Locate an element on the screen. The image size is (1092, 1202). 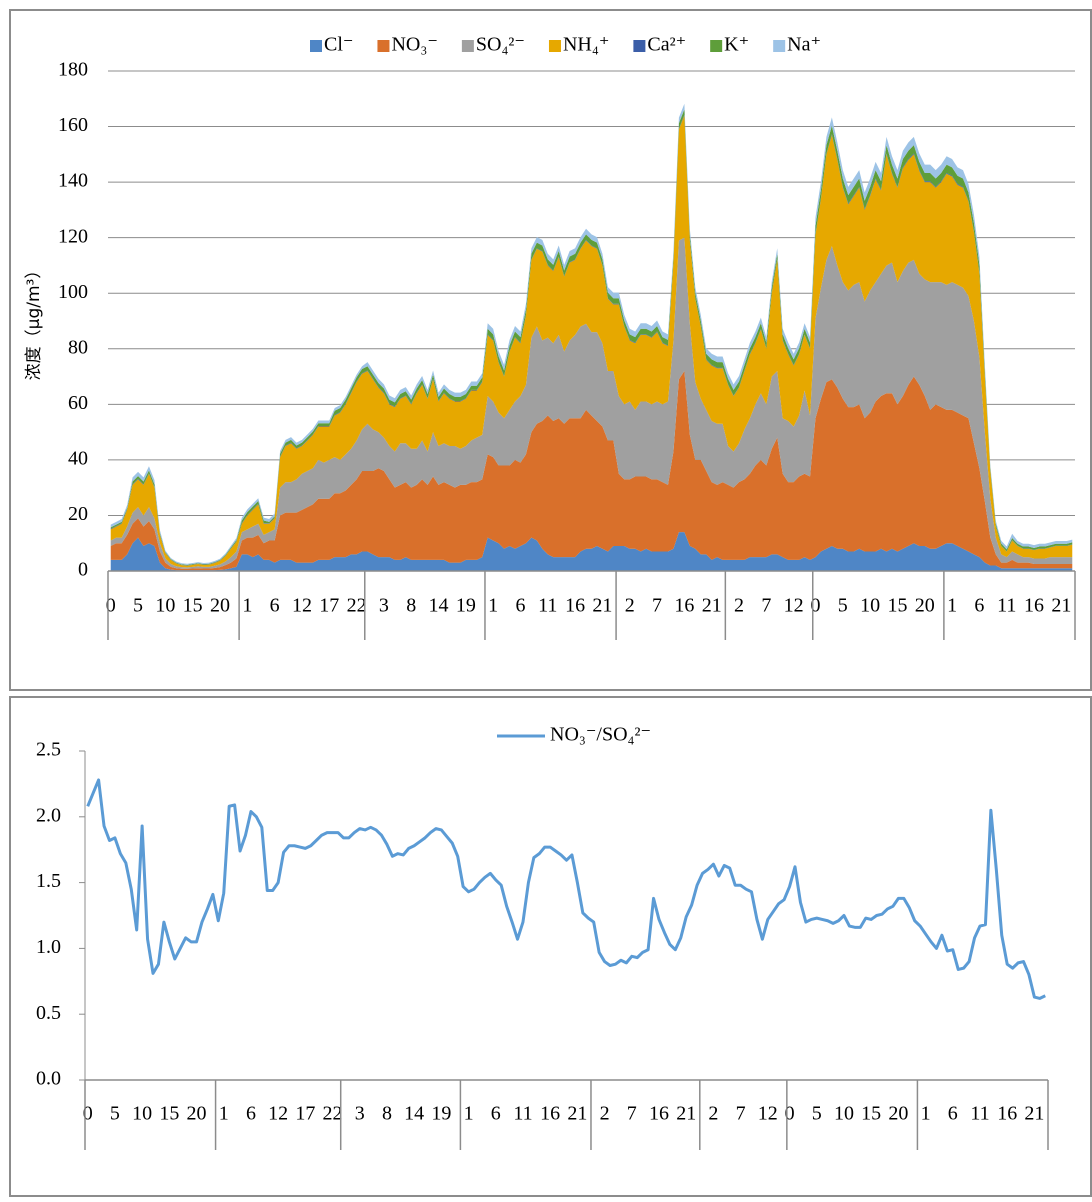
y-tick-label: 0.0 is located at coordinates (48, 1079).